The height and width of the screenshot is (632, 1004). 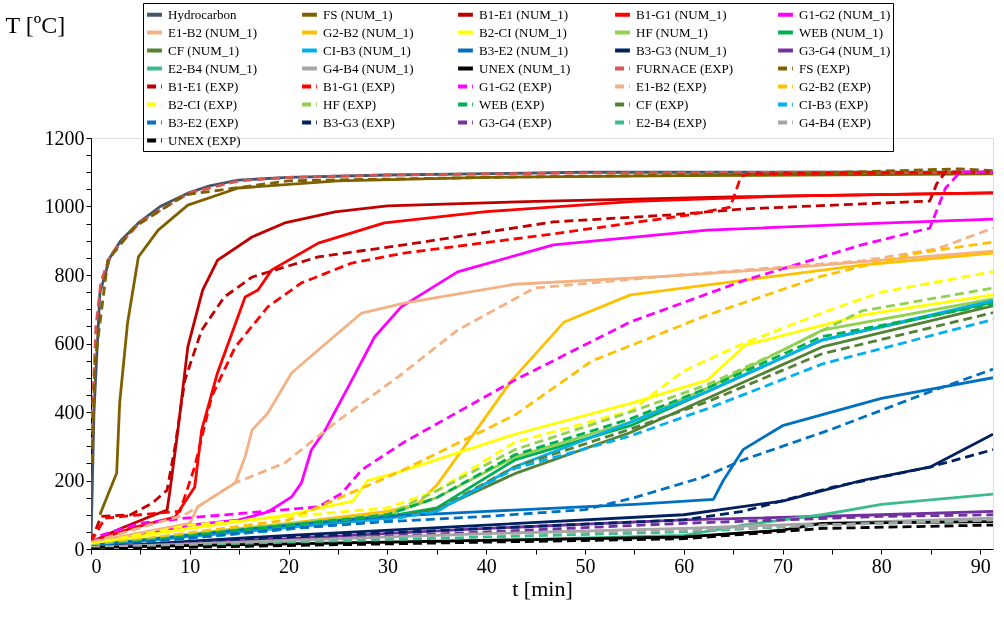 What do you see at coordinates (824, 68) in the screenshot?
I see `legend-label: FS (EXP)` at bounding box center [824, 68].